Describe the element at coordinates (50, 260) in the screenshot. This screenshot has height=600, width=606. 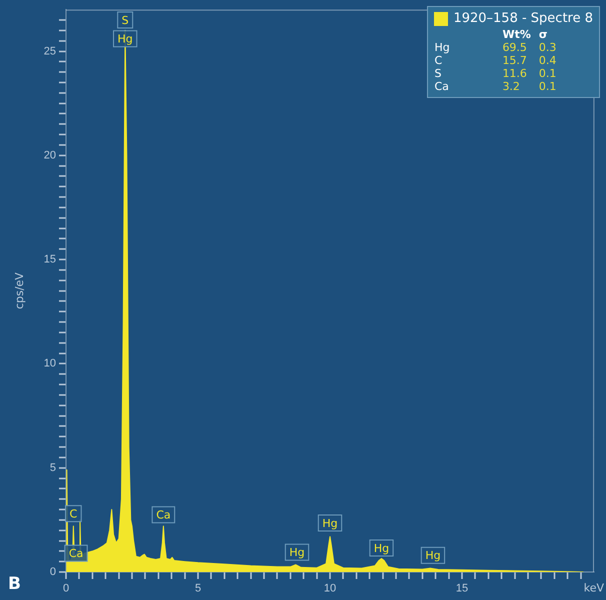
I see `y-tick-label: 15` at that location.